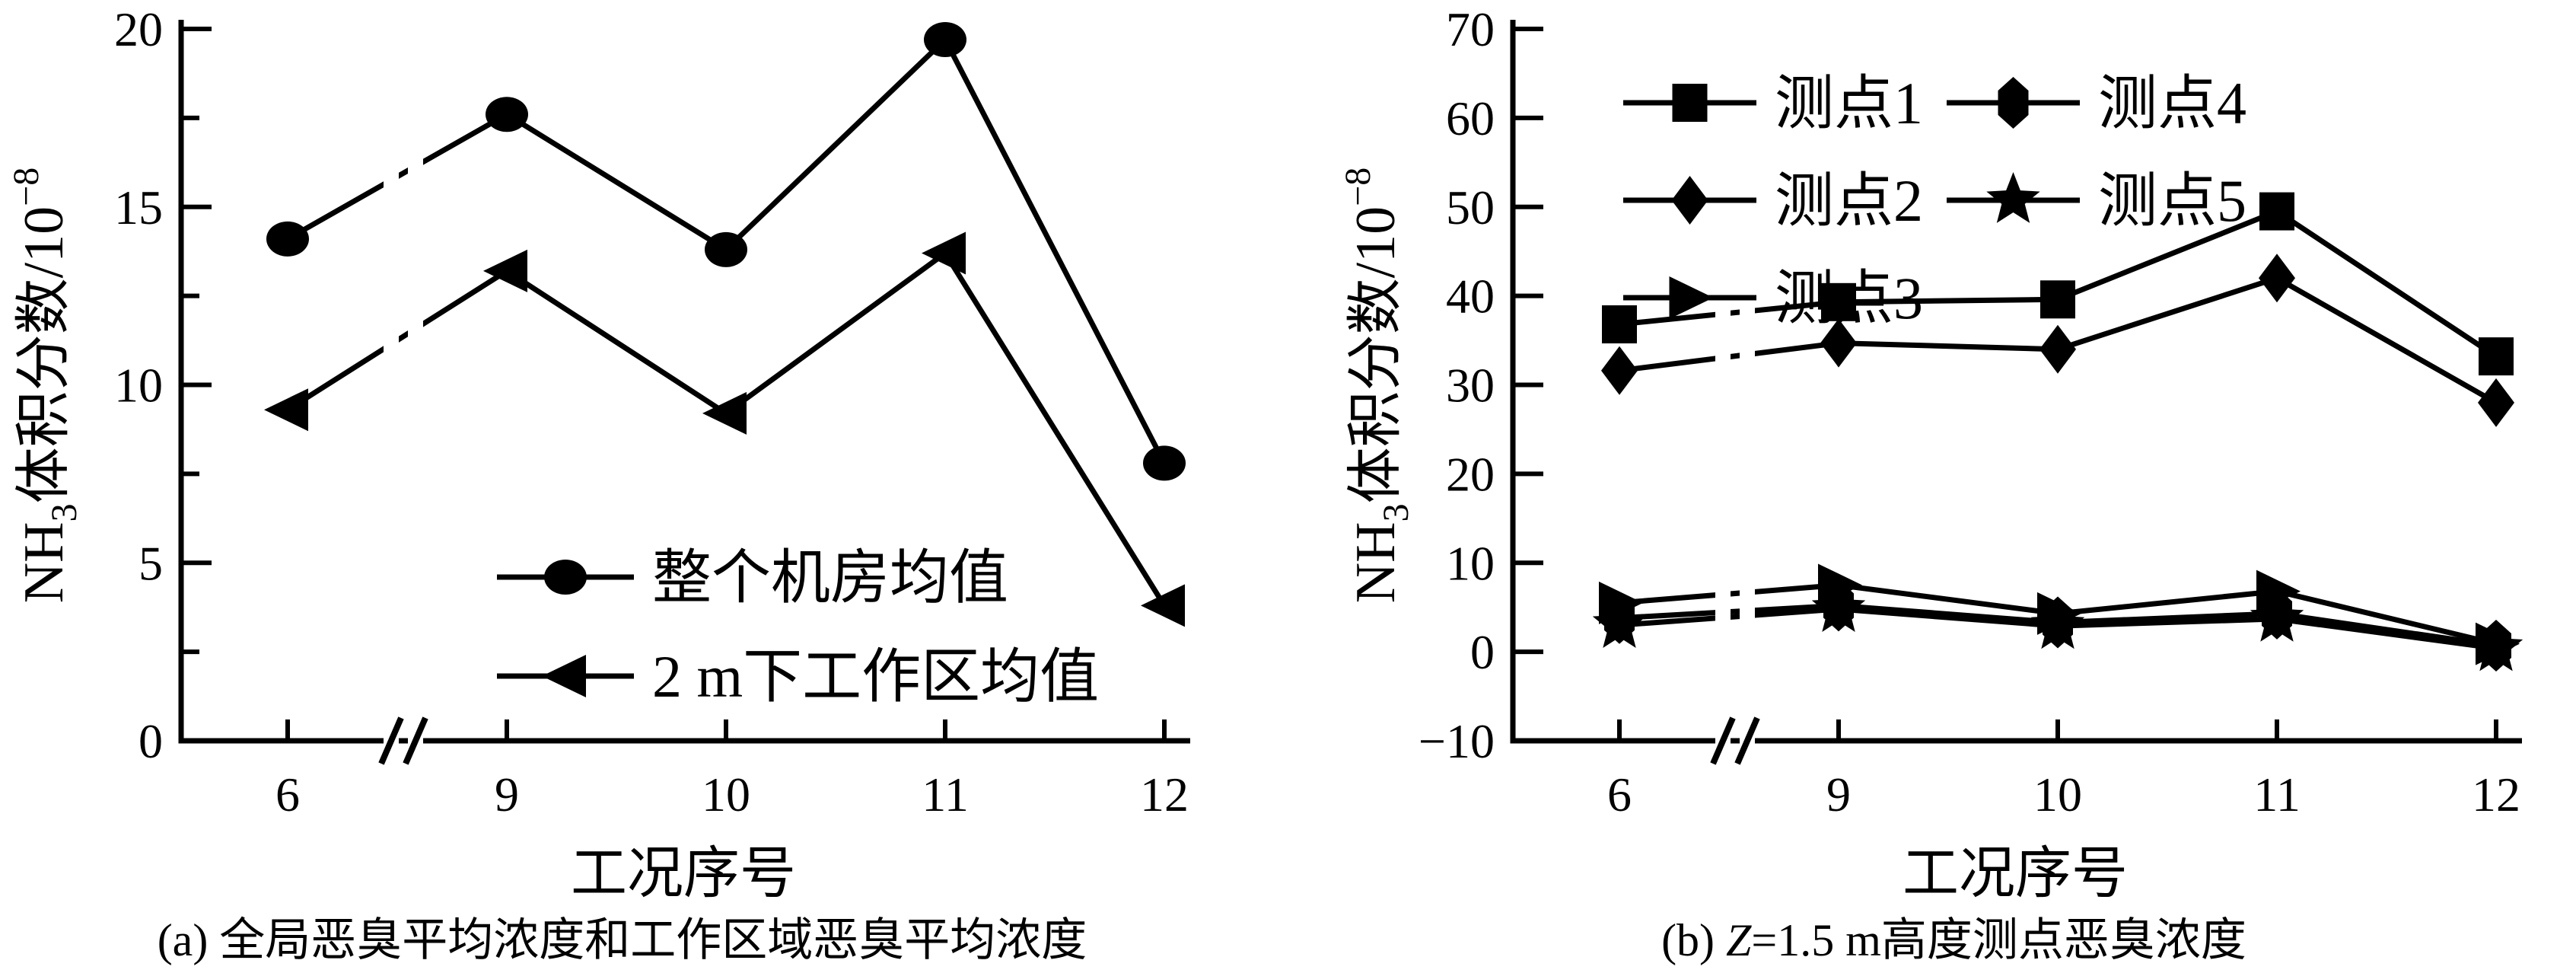 This screenshot has width=2576, height=973. What do you see at coordinates (2096, 103) in the screenshot?
I see `legend-item: 测点4` at bounding box center [2096, 103].